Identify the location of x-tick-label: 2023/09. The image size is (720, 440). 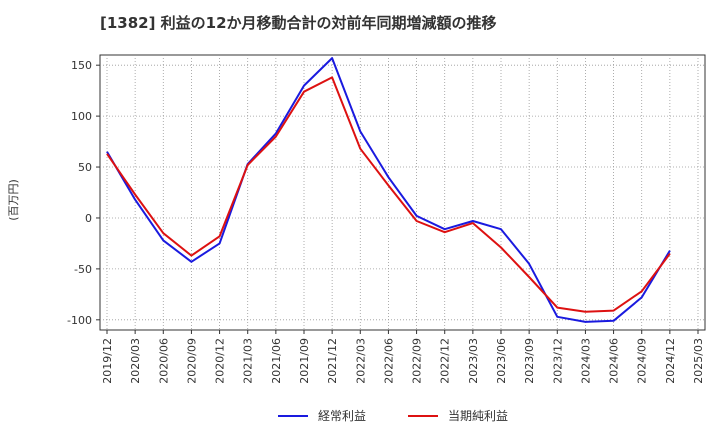
(529, 361).